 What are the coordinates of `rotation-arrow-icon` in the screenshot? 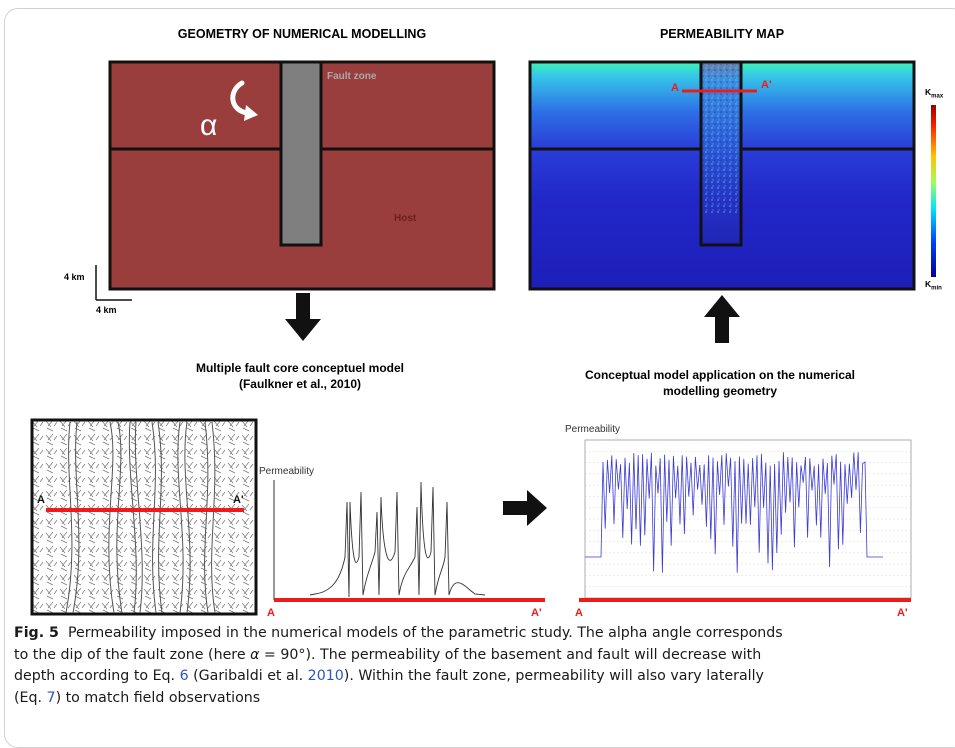 It's located at (240, 98).